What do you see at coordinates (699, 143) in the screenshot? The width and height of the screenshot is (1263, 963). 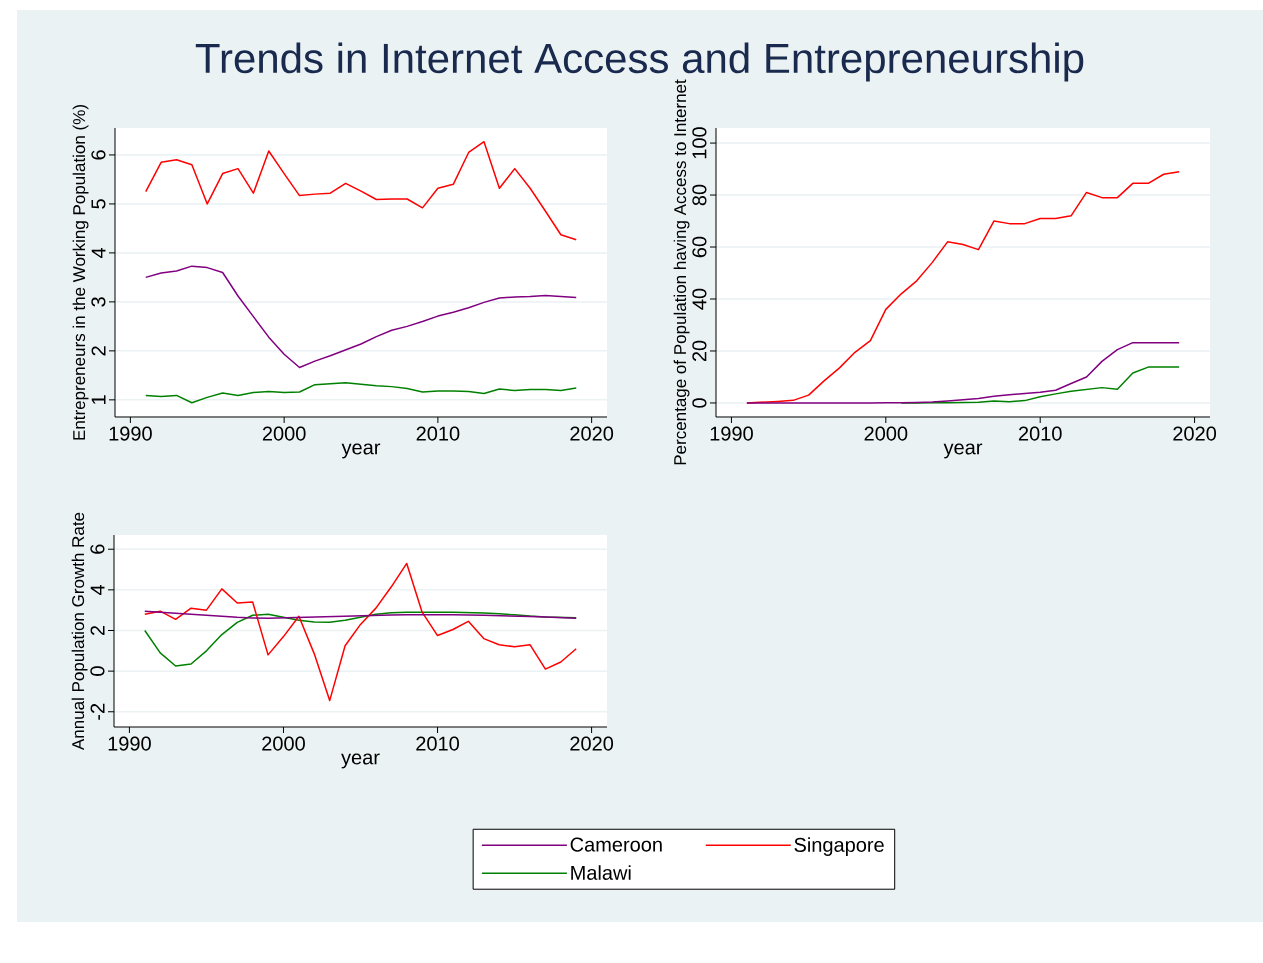 I see `y-tick-label: 100` at bounding box center [699, 143].